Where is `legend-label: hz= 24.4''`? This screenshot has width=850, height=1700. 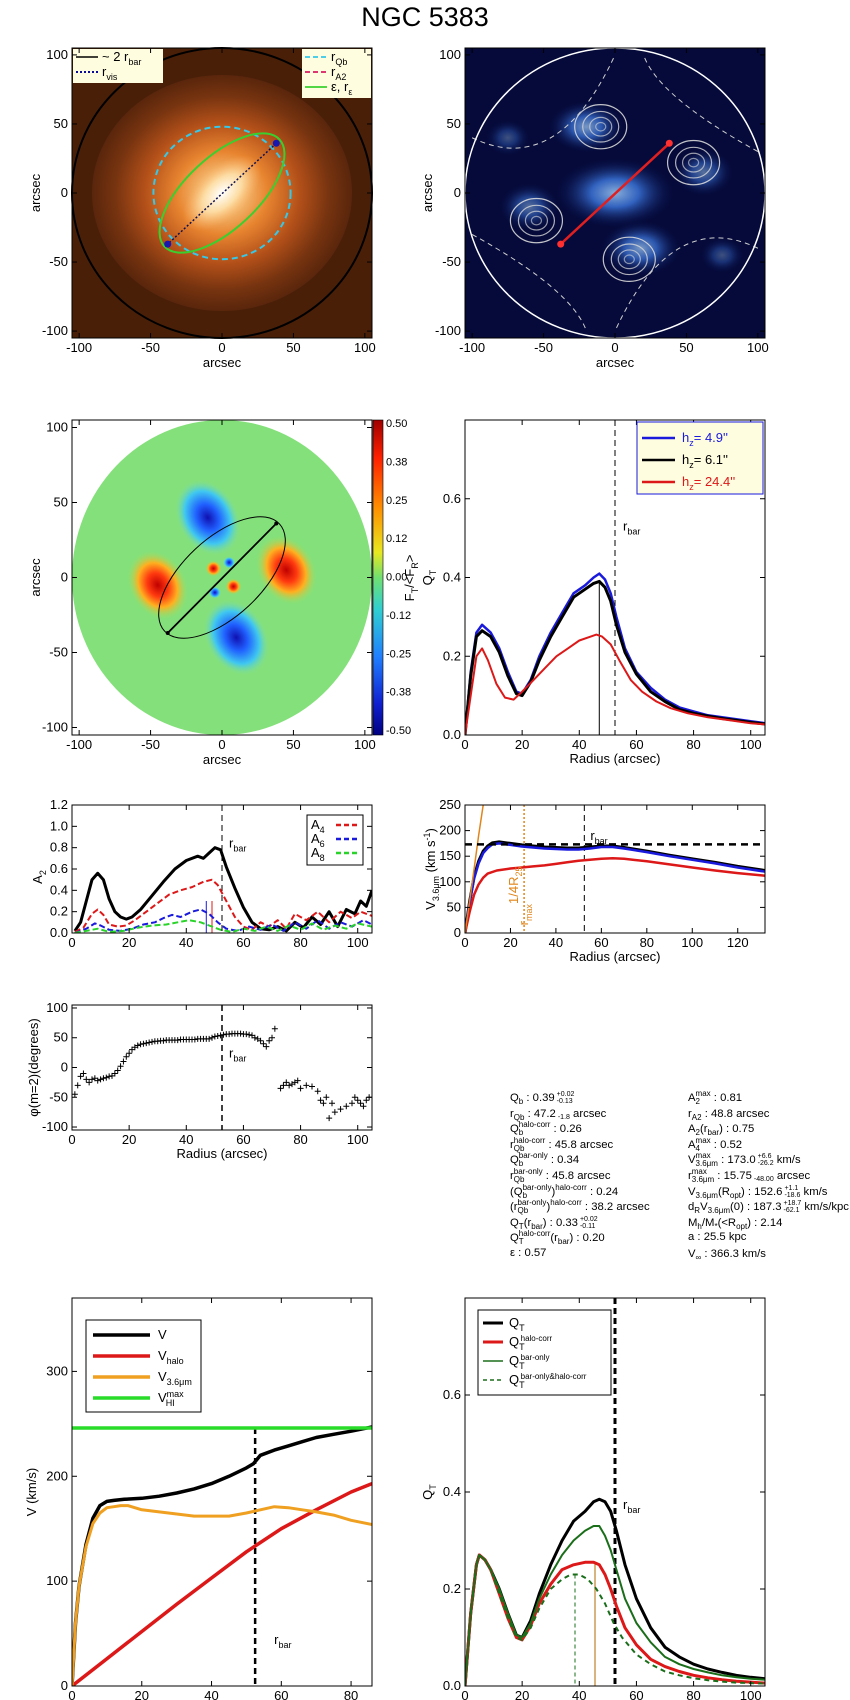
legend-label: hz= 24.4'' is located at coordinates (708, 483).